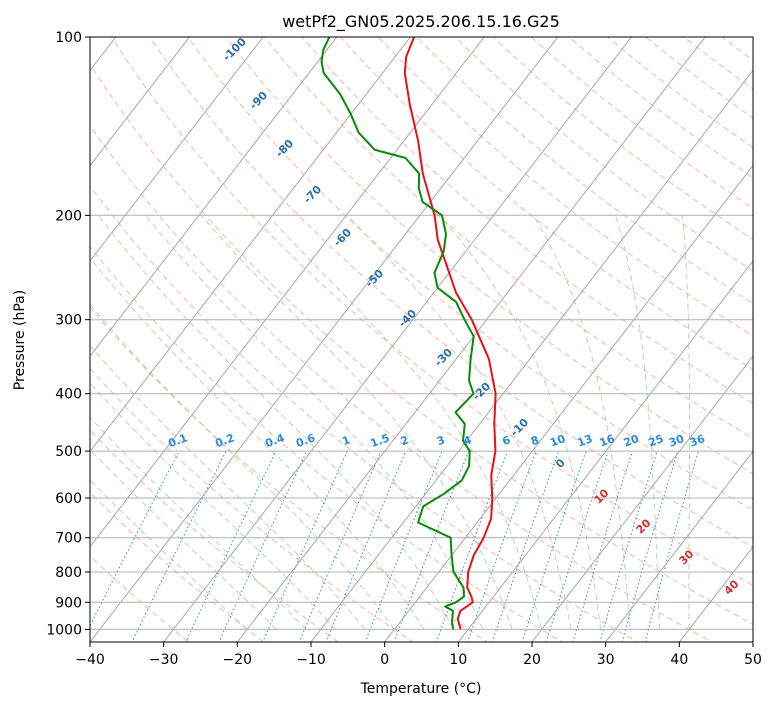  I want to click on mixing-ratio-label: 2, so click(405, 440).